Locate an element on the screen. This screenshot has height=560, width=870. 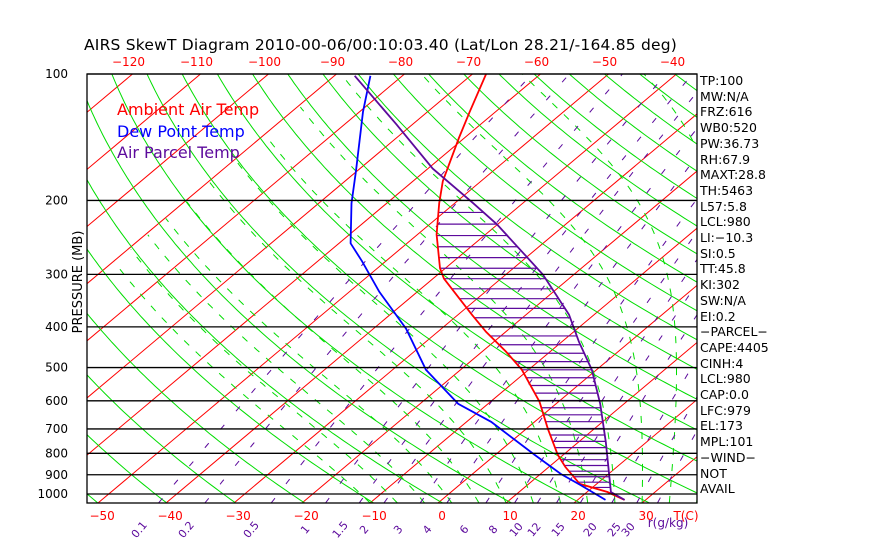
bottom-temp-tick-label: −20 is located at coordinates (305, 516).